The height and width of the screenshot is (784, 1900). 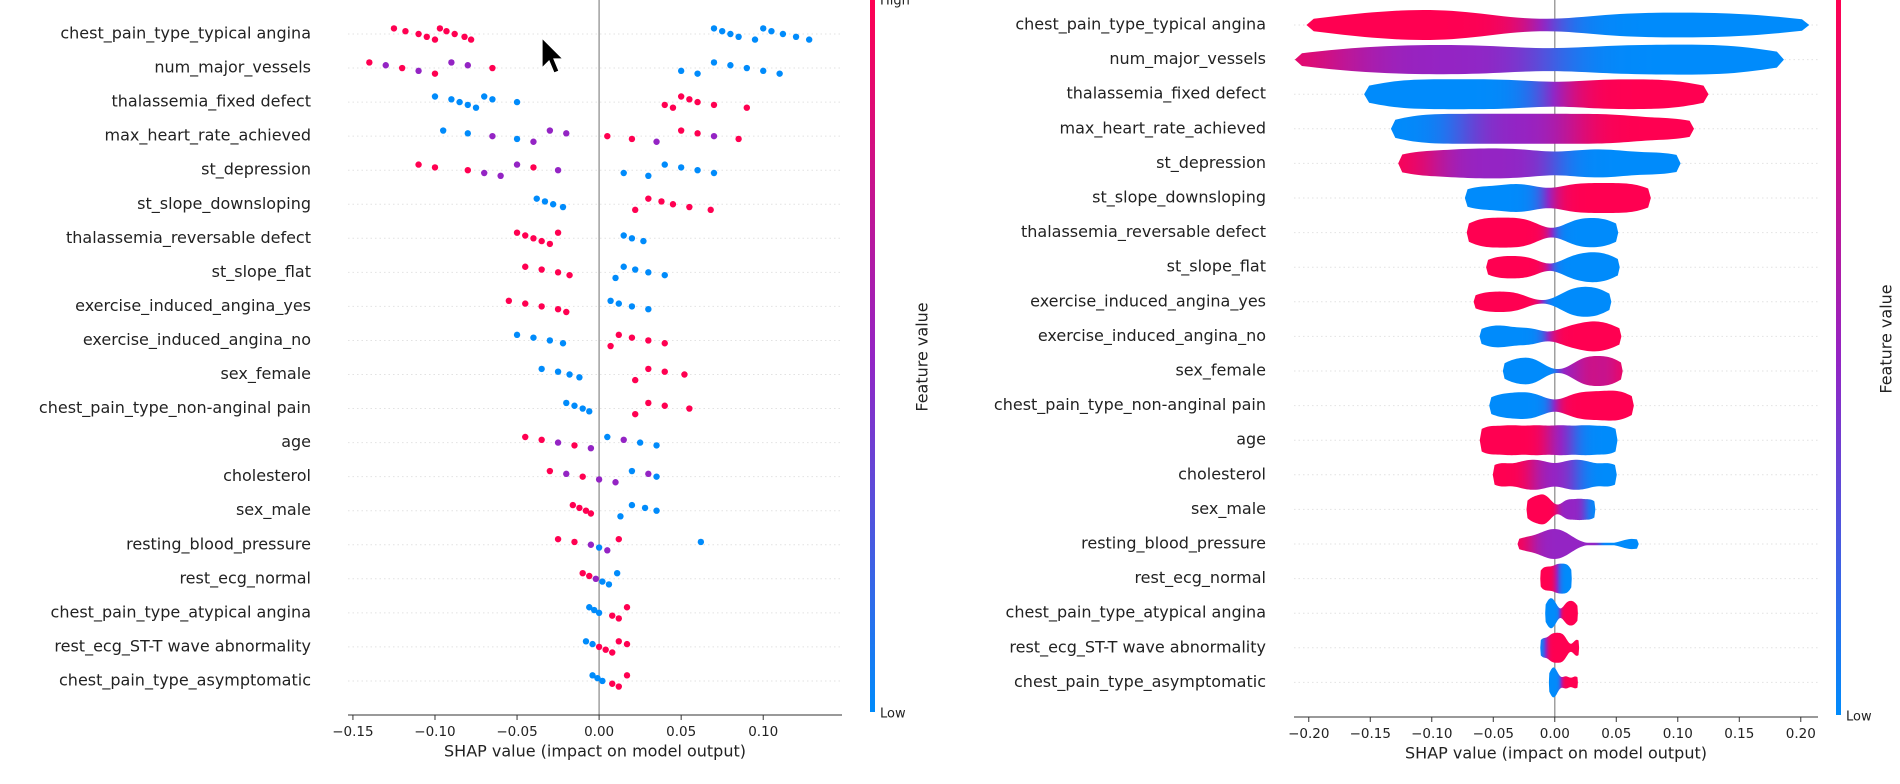 I want to click on x-tick-label: 0.05, so click(x=681, y=732).